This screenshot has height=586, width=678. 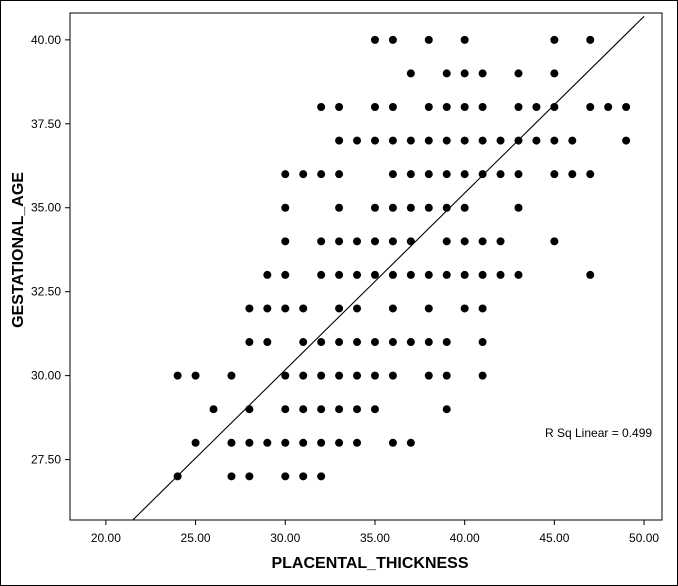 I want to click on x-tick-label: 35.00, so click(x=375, y=538).